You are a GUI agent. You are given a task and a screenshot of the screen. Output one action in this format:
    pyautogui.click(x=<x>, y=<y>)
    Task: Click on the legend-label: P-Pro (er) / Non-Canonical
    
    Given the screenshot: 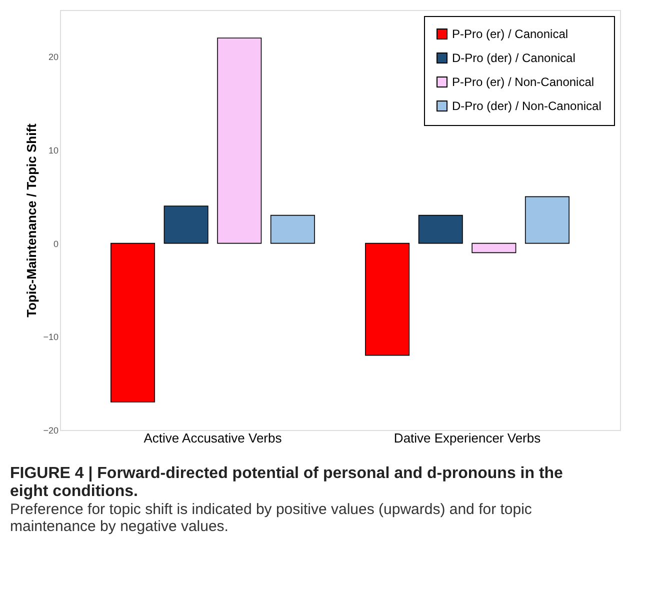 What is the action you would take?
    pyautogui.click(x=523, y=82)
    